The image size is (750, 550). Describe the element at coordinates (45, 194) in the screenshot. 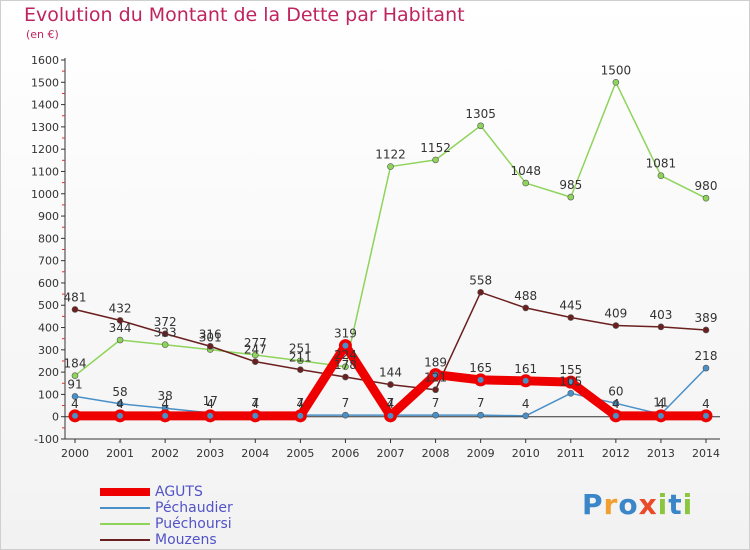

I see `y-tick-label: 1000` at that location.